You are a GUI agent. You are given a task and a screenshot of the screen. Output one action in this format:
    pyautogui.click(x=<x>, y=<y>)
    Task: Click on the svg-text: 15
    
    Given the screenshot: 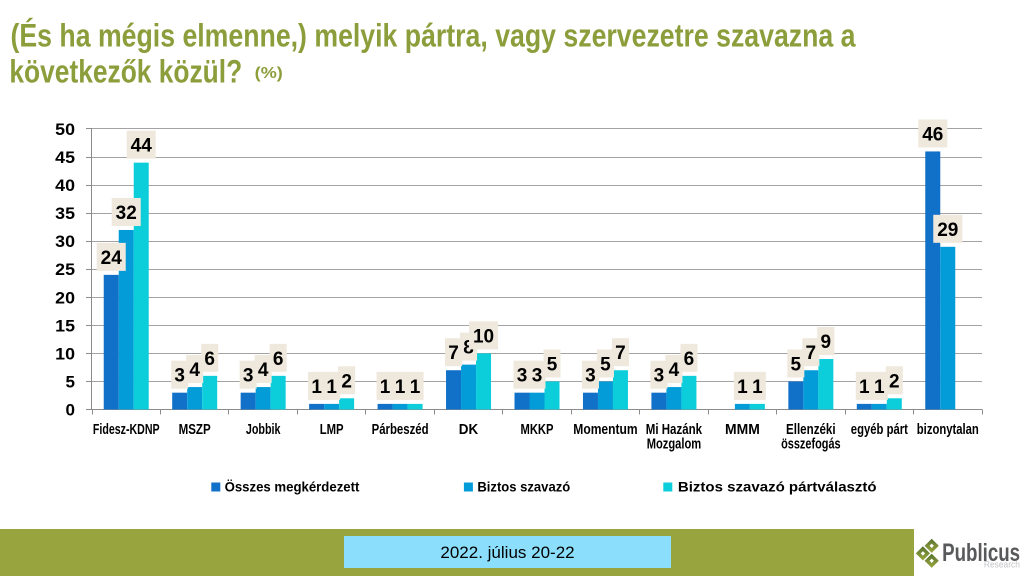 What is the action you would take?
    pyautogui.click(x=65, y=325)
    